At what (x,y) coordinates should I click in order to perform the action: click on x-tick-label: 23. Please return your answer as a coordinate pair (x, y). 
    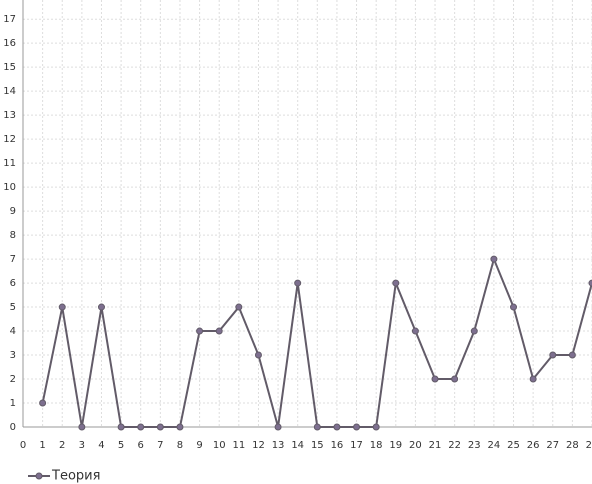
    Looking at the image, I should click on (474, 445).